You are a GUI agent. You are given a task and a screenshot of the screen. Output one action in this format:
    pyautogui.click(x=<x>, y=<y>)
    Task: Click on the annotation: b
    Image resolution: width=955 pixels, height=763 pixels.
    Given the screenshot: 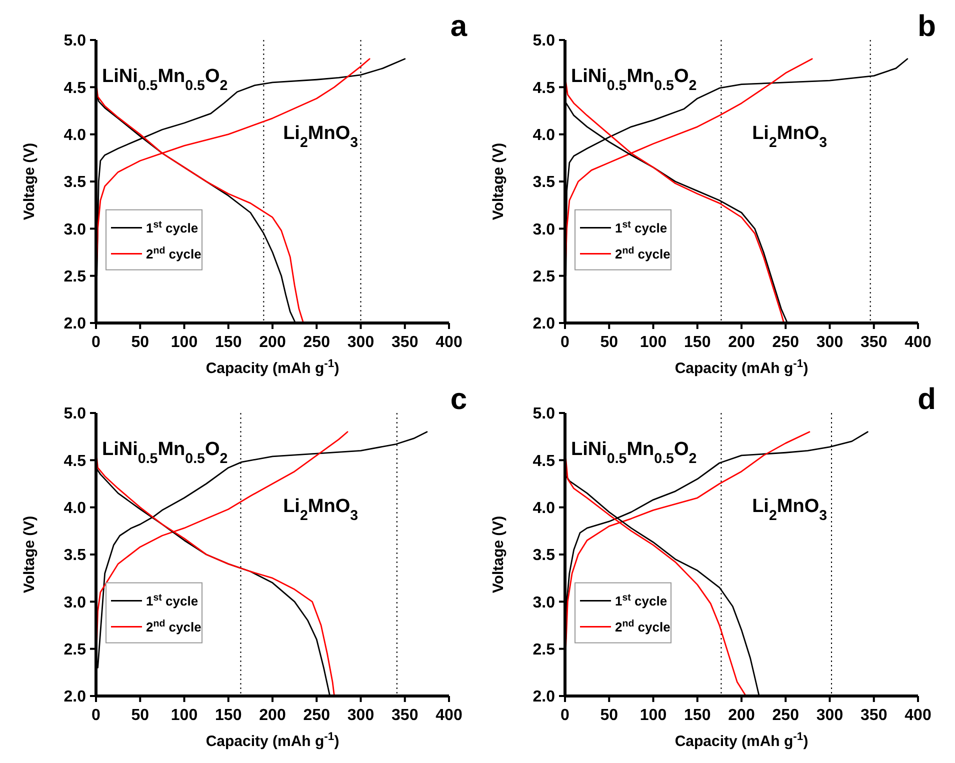 What is the action you would take?
    pyautogui.click(x=927, y=26)
    